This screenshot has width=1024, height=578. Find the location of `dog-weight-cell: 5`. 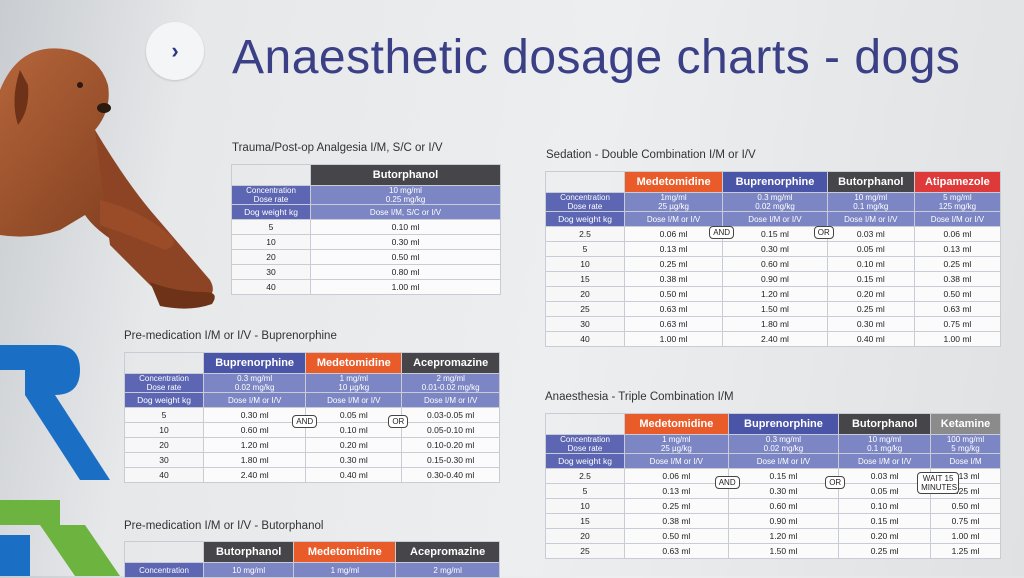

dog-weight-cell: 5 is located at coordinates (271, 227).